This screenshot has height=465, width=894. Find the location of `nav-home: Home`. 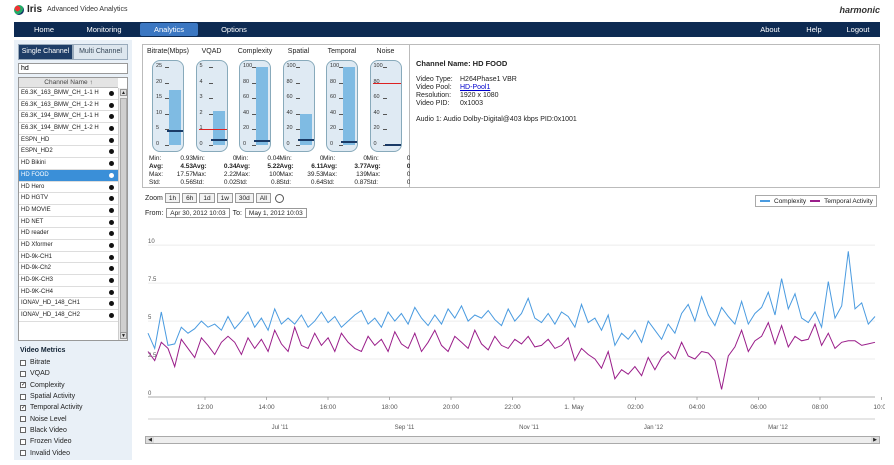

nav-home: Home is located at coordinates (43, 29).